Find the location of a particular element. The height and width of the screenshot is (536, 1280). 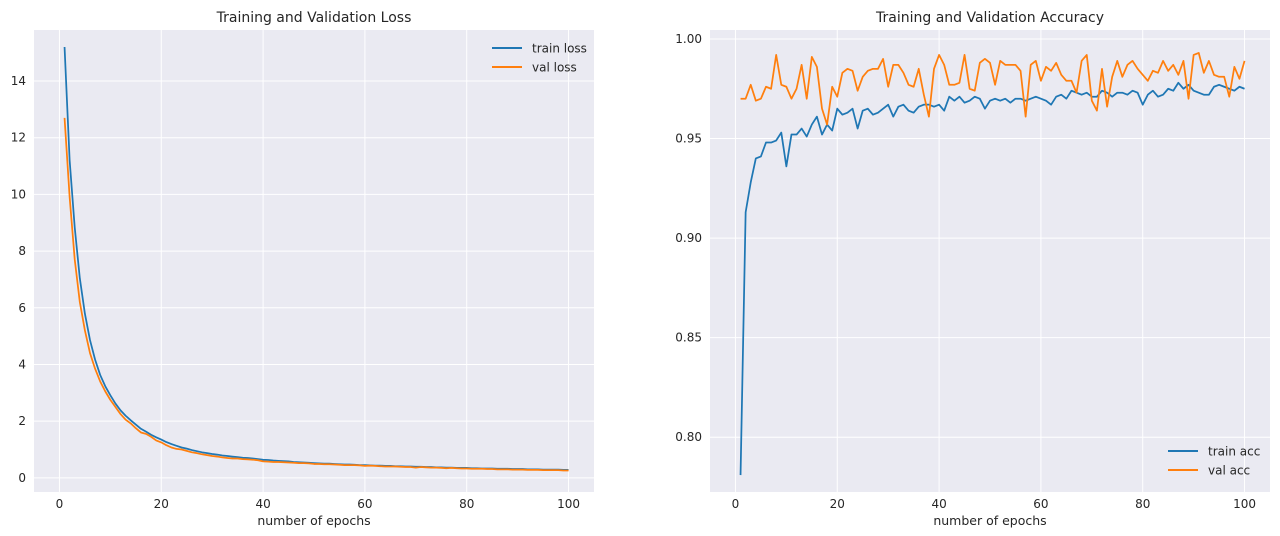

y-tick-label: 0 is located at coordinates (22, 478).